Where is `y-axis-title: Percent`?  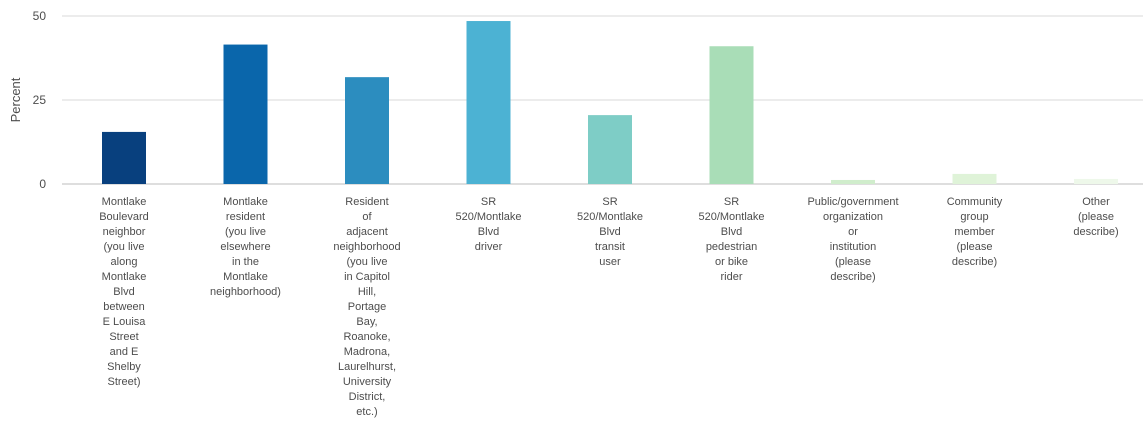 y-axis-title: Percent is located at coordinates (15, 99).